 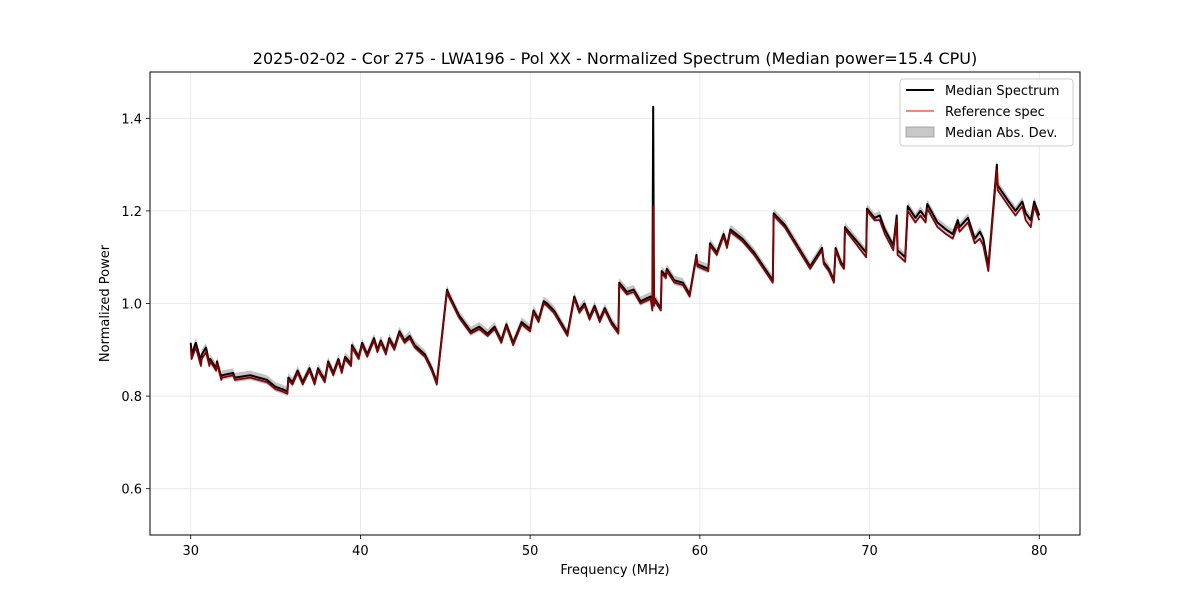 What do you see at coordinates (995, 112) in the screenshot?
I see `legend-reference-label: Reference spec` at bounding box center [995, 112].